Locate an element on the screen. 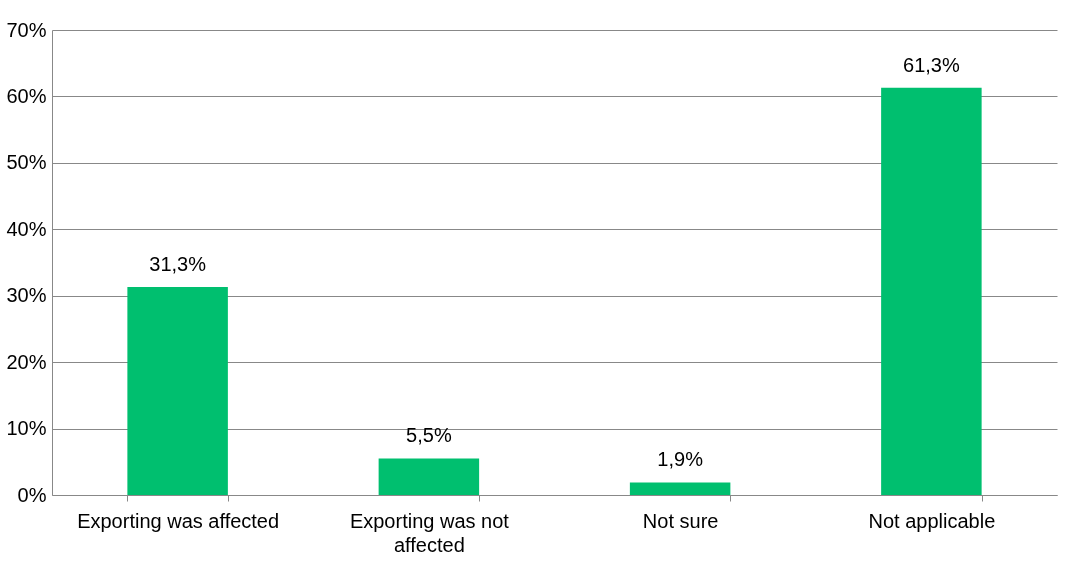 This screenshot has width=1090, height=563. data-label: 5,5% is located at coordinates (429, 435).